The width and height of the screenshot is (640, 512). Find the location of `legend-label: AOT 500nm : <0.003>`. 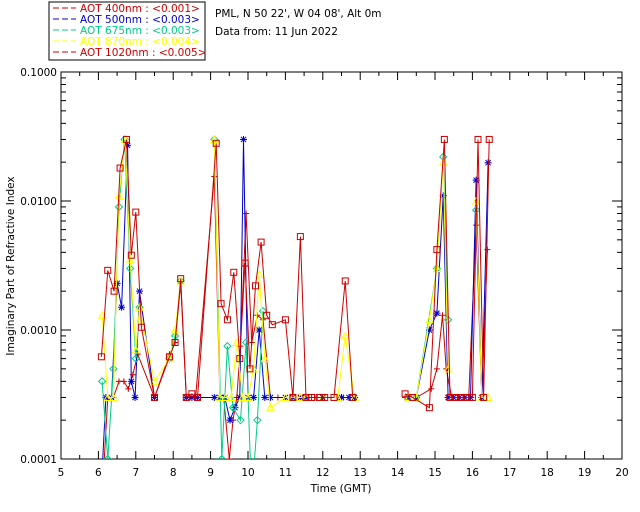

legend-label: AOT 500nm : <0.003> is located at coordinates (140, 20).